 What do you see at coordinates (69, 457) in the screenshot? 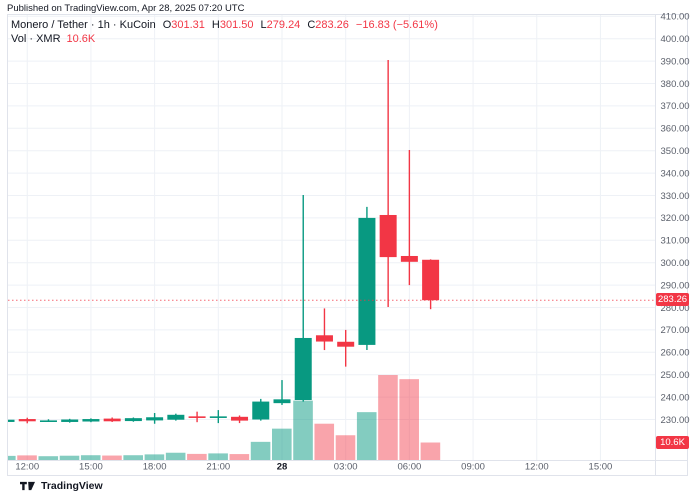
I see `volume-bar-14:00` at bounding box center [69, 457].